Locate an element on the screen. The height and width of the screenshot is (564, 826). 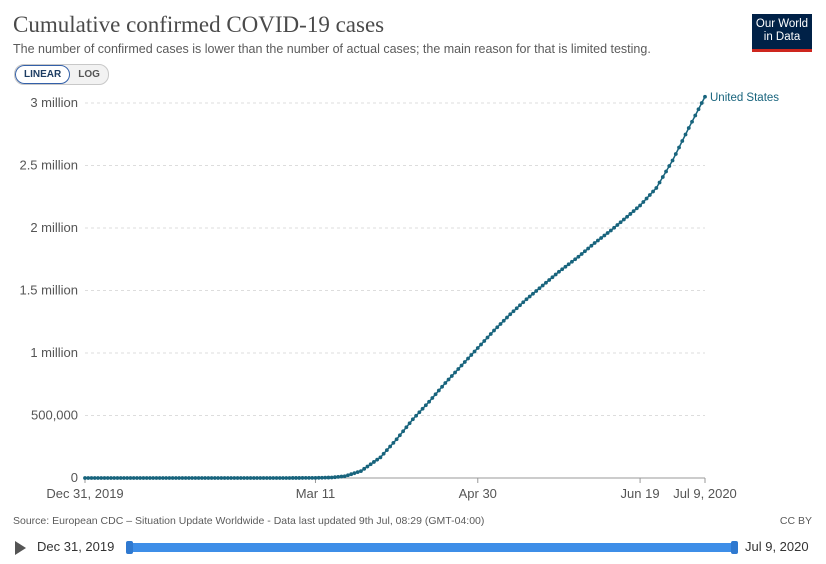
timeline-start-handle is located at coordinates (129, 547).